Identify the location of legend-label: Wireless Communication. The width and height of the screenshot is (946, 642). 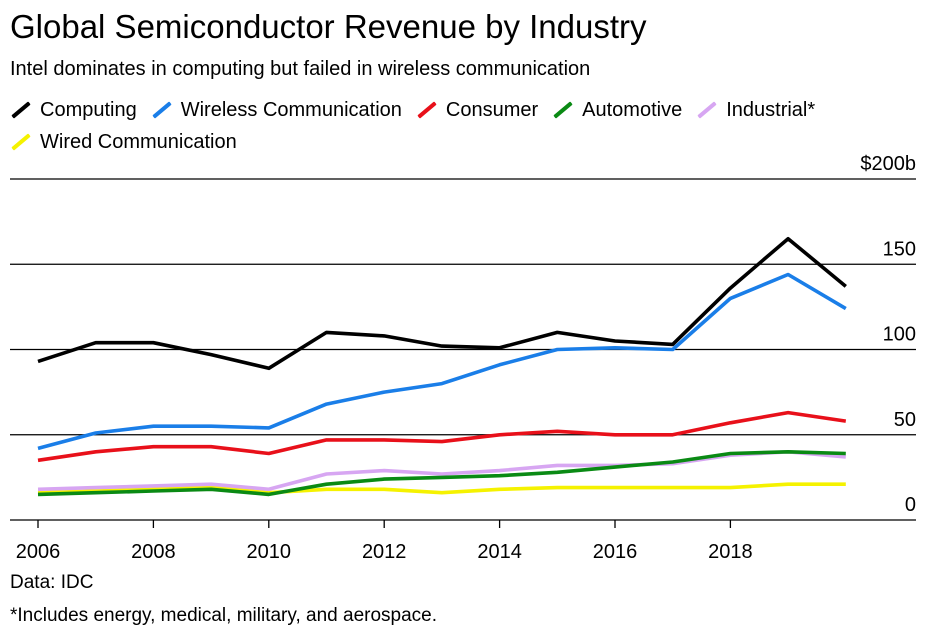
(291, 110).